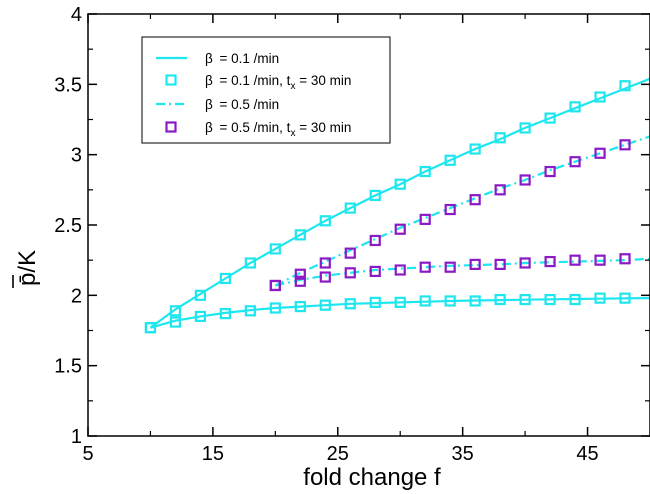 The width and height of the screenshot is (650, 494). Describe the element at coordinates (76, 437) in the screenshot. I see `y-tick-label: 1` at that location.